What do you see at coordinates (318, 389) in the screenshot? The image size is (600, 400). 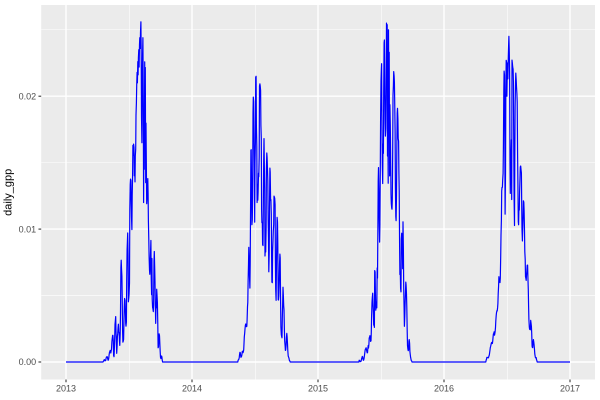 I see `svg-text: 2015` at bounding box center [318, 389].